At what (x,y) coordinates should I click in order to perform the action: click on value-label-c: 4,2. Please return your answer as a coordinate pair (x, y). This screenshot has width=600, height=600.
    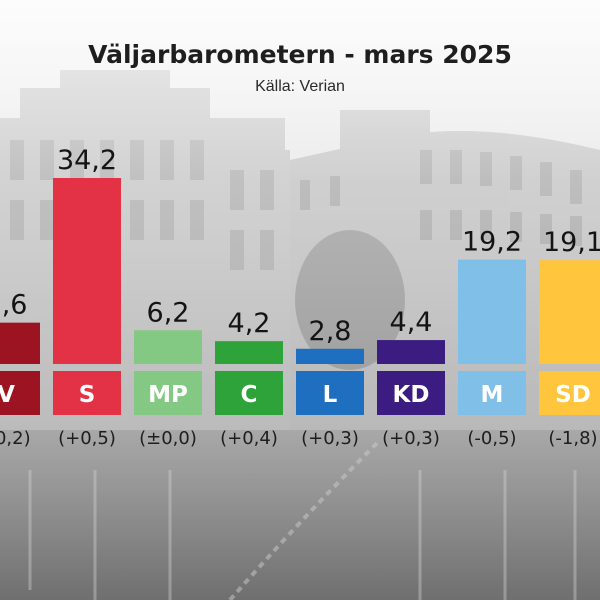
    Looking at the image, I should click on (249, 323).